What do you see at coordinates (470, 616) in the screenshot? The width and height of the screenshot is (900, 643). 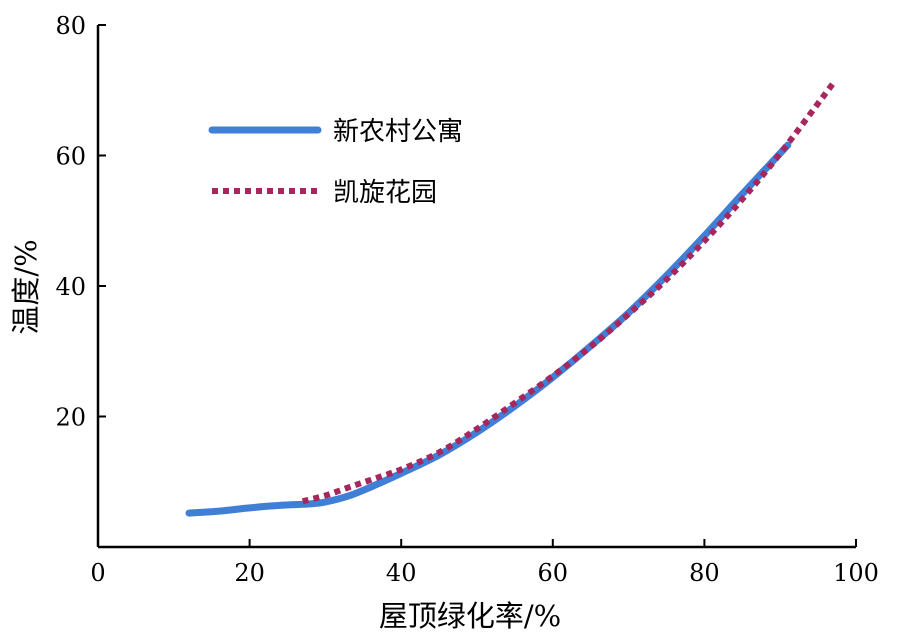 I see `x-axis-title: 屋顶绿化率/%` at bounding box center [470, 616].